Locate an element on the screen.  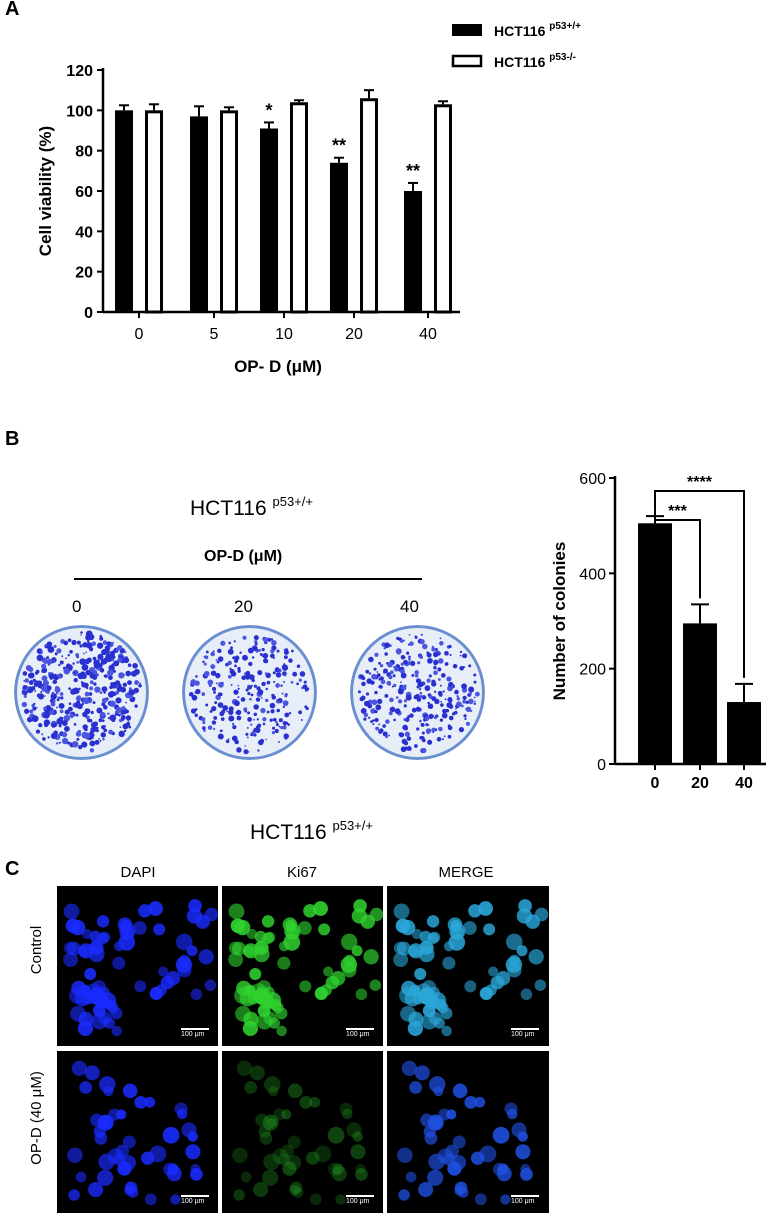
significance-mark: * is located at coordinates (268, 110).